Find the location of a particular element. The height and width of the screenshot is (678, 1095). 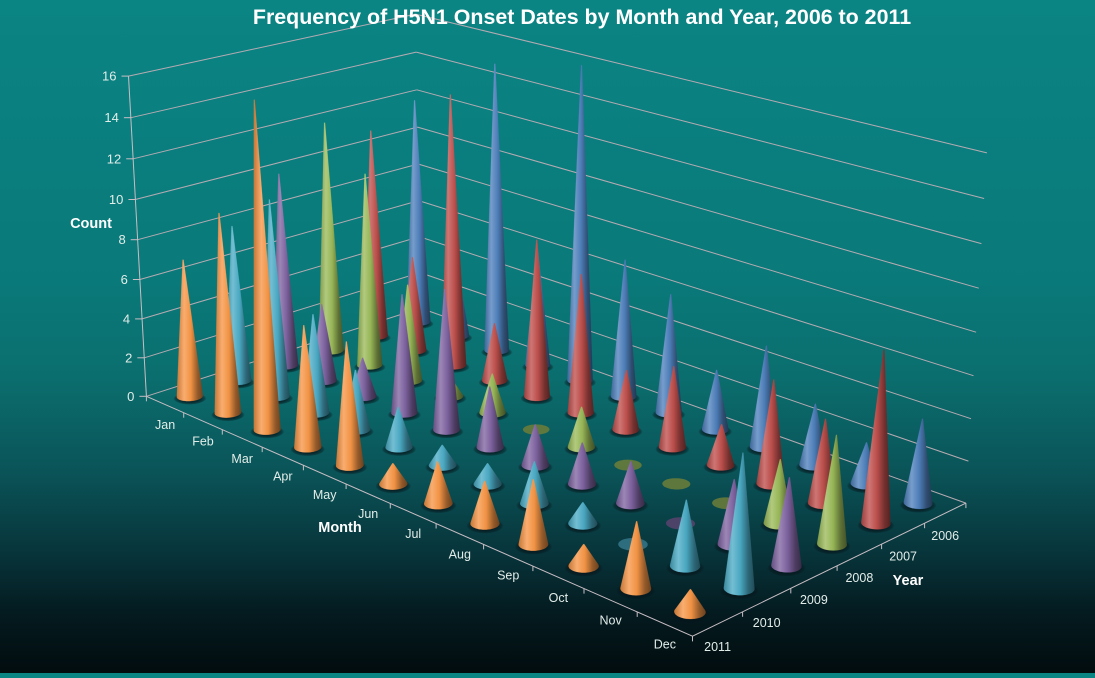

svg-text: 2007 is located at coordinates (903, 557).